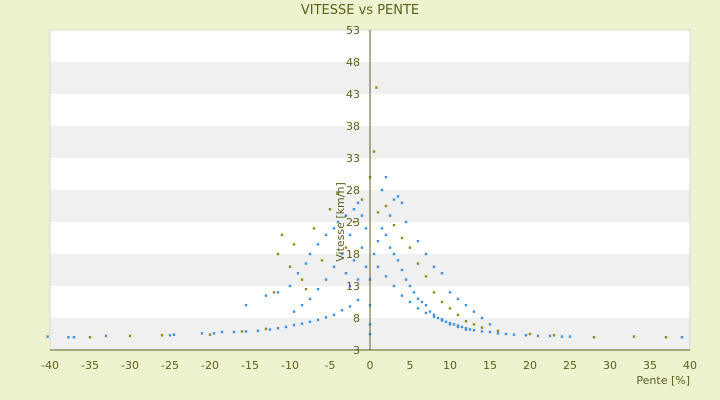 The image size is (720, 400). Describe the element at coordinates (356, 350) in the screenshot. I see `y-tick-label: 3` at that location.